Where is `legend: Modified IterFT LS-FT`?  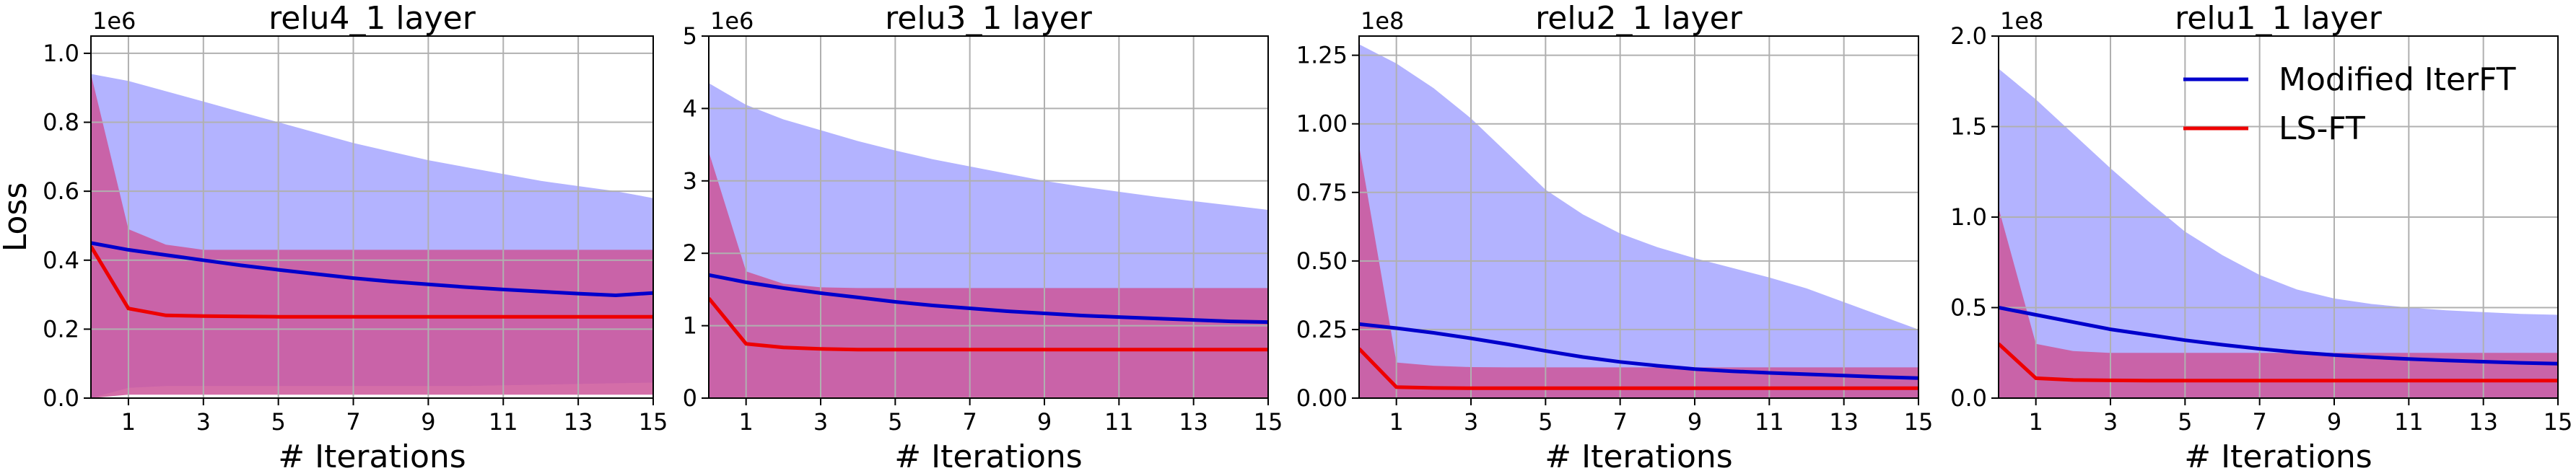 legend: Modified IterFT LS-FT is located at coordinates (2349, 104).